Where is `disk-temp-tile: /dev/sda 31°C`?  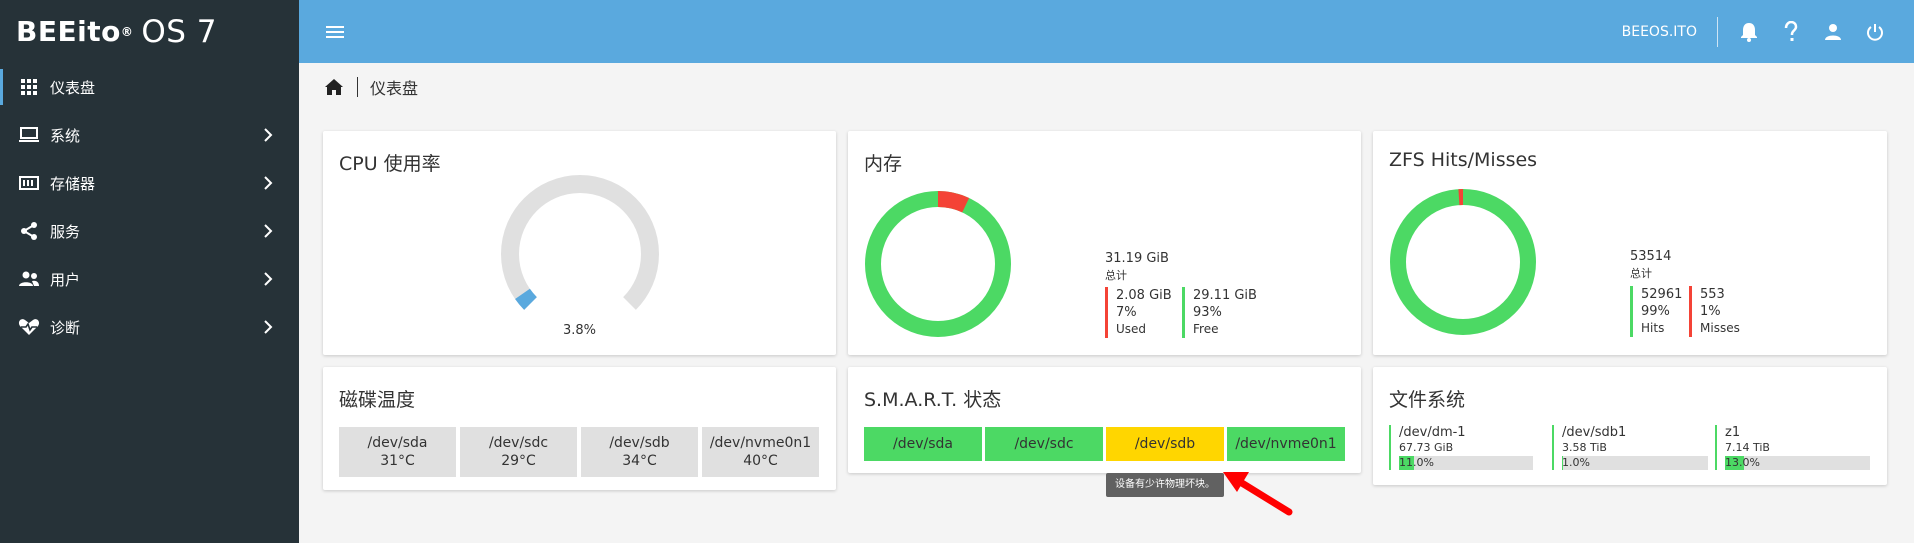
disk-temp-tile: /dev/sda 31°C is located at coordinates (397, 452).